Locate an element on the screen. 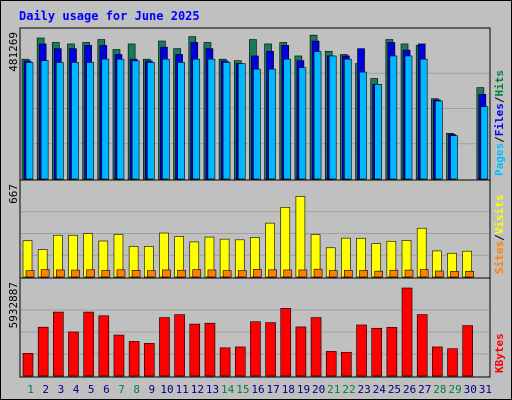 The image size is (512, 400). x-label-day-30: 30 is located at coordinates (470, 389).